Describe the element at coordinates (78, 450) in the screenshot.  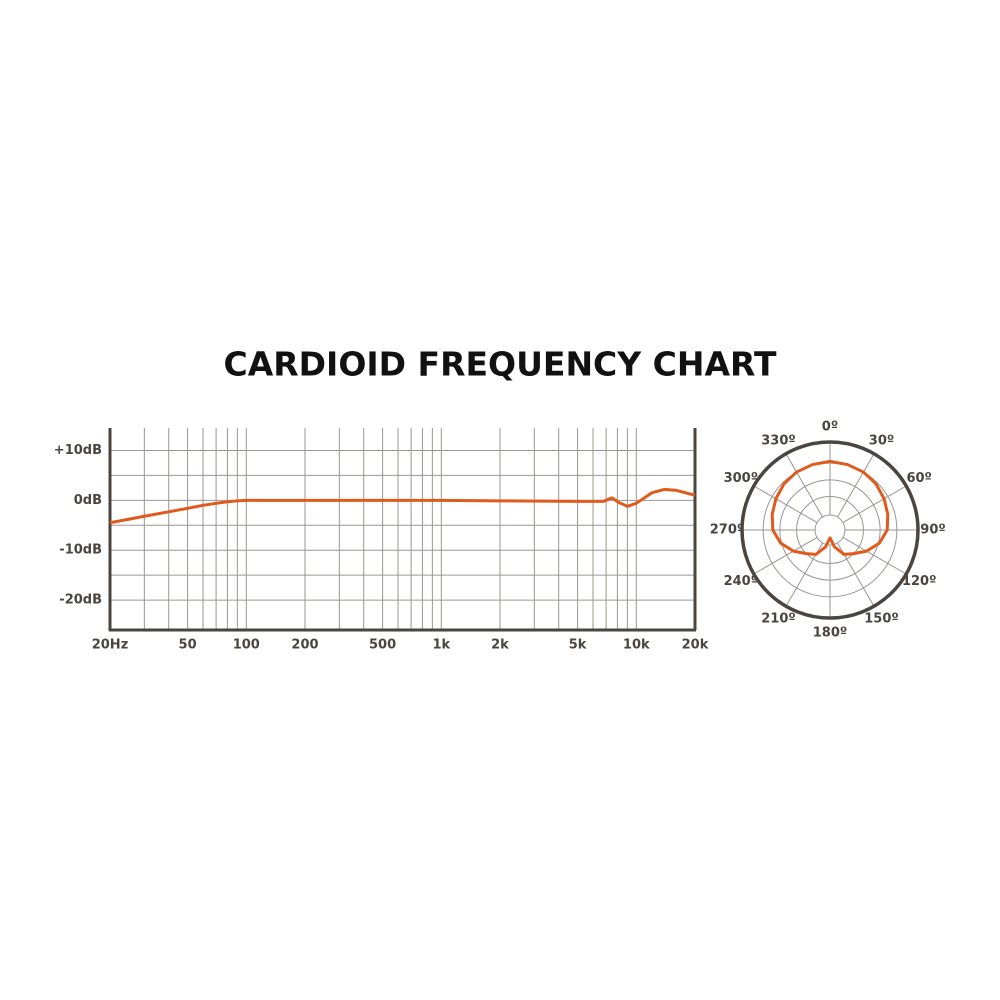
I see `y-tick-label: +10dB` at that location.